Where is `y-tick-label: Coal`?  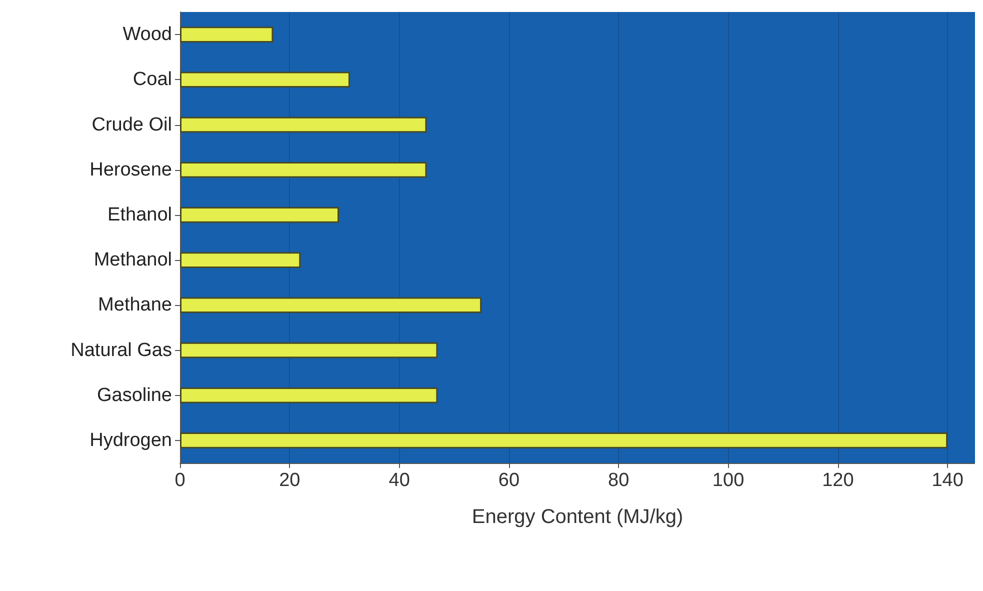 y-tick-label: Coal is located at coordinates (152, 79).